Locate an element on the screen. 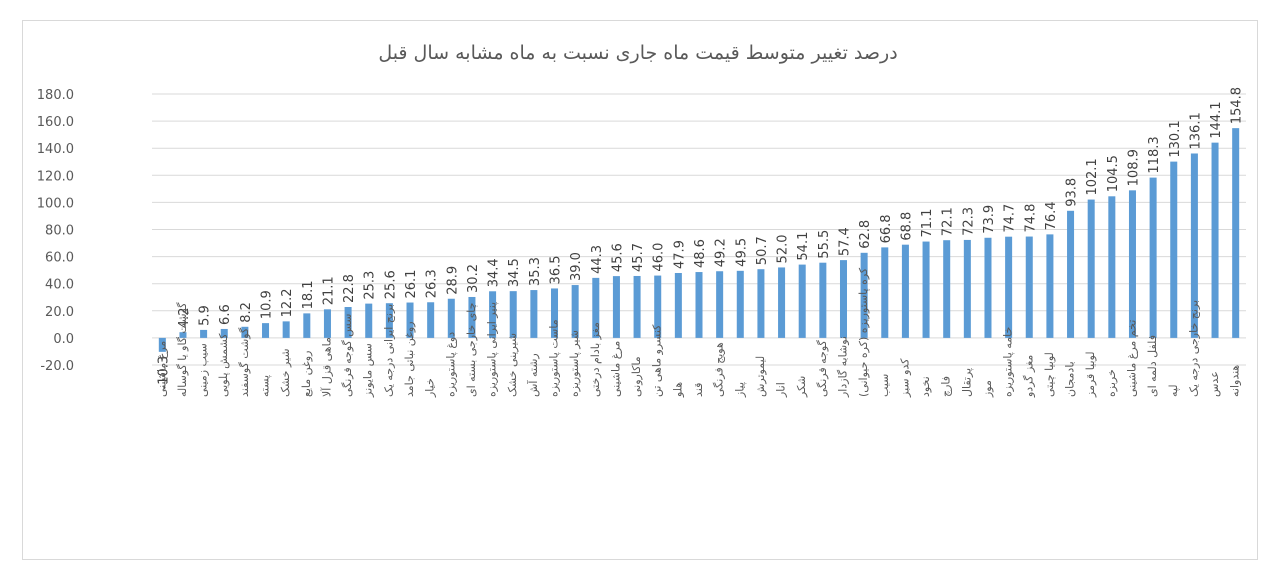 Image resolution: width=1276 pixels, height=573 pixels. category-label: گوشت گوسفند is located at coordinates (244, 362).